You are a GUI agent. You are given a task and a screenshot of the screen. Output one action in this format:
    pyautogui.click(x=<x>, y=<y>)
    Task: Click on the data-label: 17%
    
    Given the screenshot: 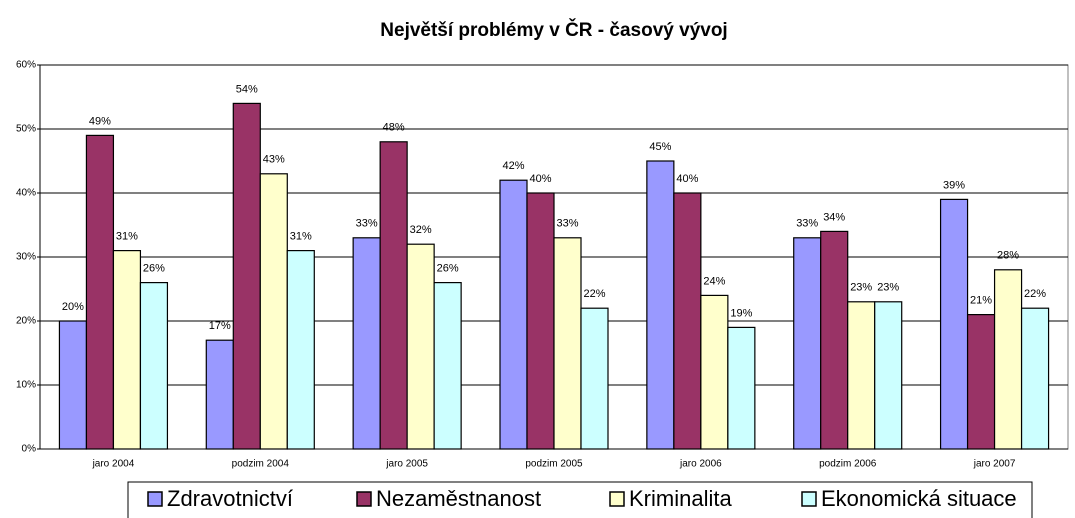 What is the action you would take?
    pyautogui.click(x=220, y=326)
    